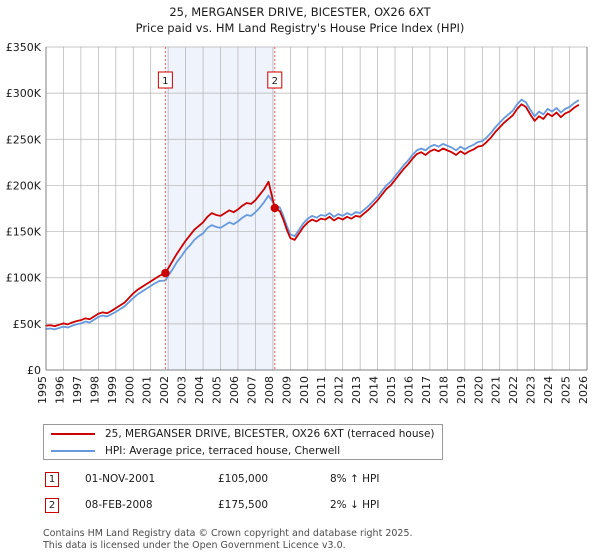 The height and width of the screenshot is (560, 600). I want to click on table-row: 1 01-NOV-2001 £105,000 8% ↑ HPI, so click(253, 483).